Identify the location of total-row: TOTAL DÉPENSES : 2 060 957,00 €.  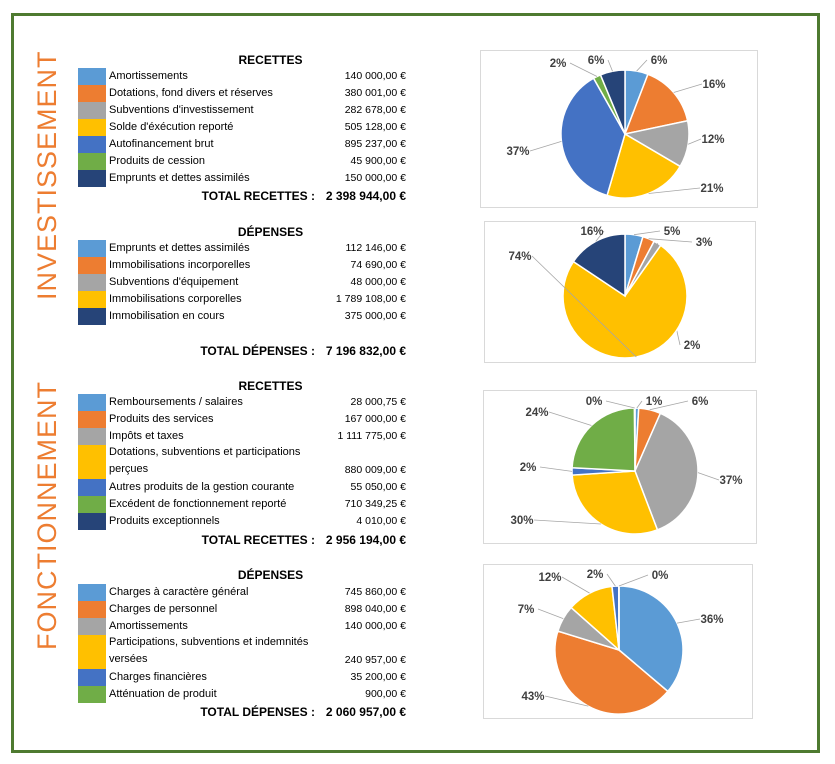
(245, 713).